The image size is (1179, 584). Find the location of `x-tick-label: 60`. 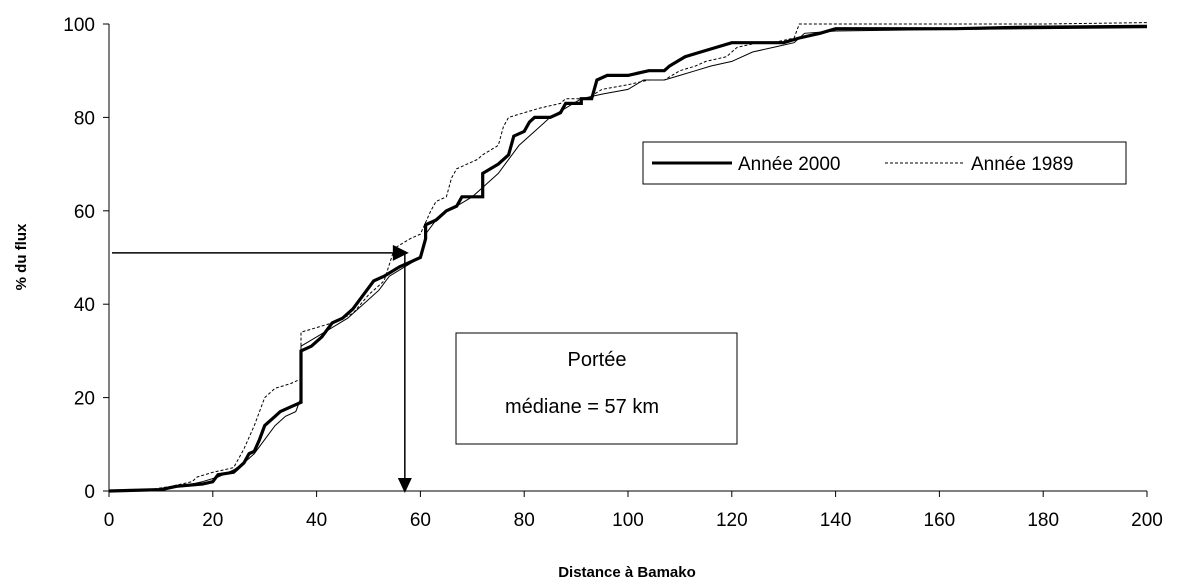

x-tick-label: 60 is located at coordinates (420, 520).